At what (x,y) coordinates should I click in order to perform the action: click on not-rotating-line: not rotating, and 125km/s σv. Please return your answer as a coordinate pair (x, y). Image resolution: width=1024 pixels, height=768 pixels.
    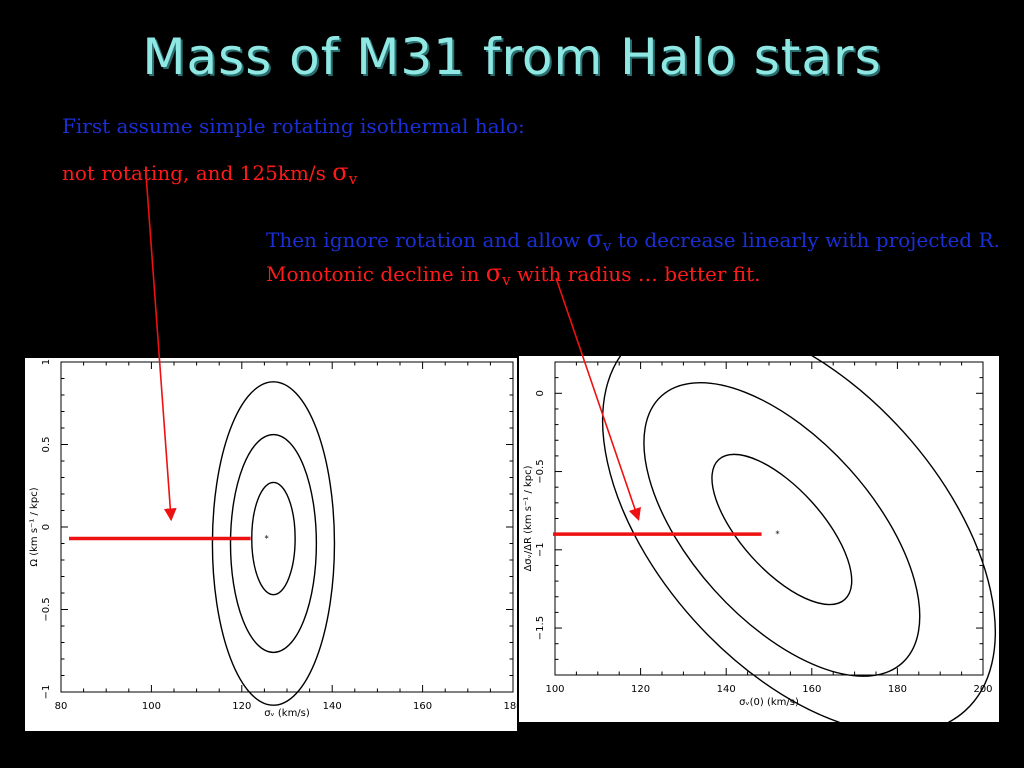
    Looking at the image, I should click on (209, 173).